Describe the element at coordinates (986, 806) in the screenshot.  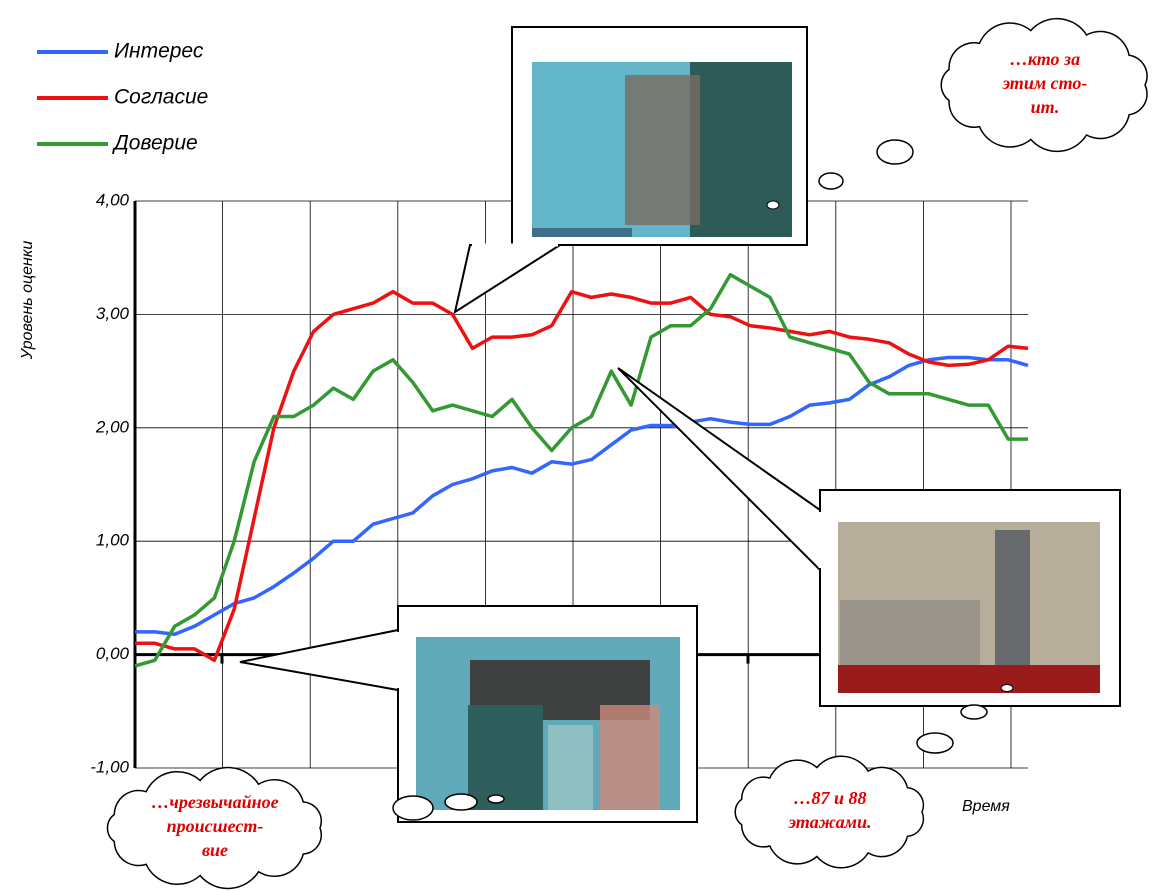
I see `x-axis-label: Время` at that location.